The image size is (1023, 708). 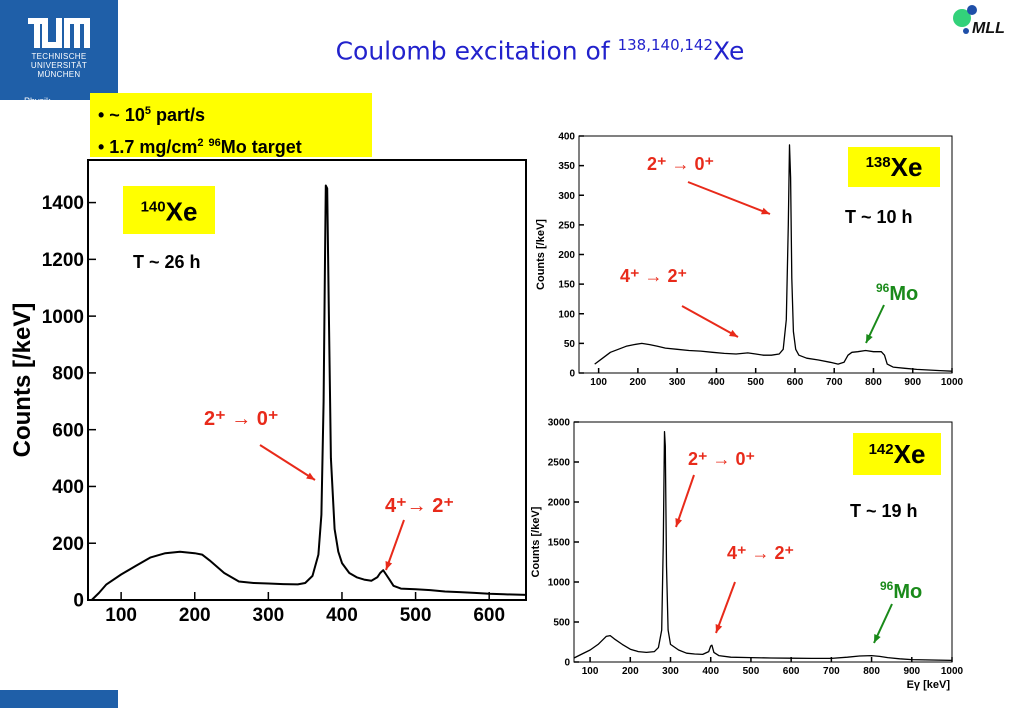 I want to click on title-sup: 138,140,142, so click(x=665, y=45).